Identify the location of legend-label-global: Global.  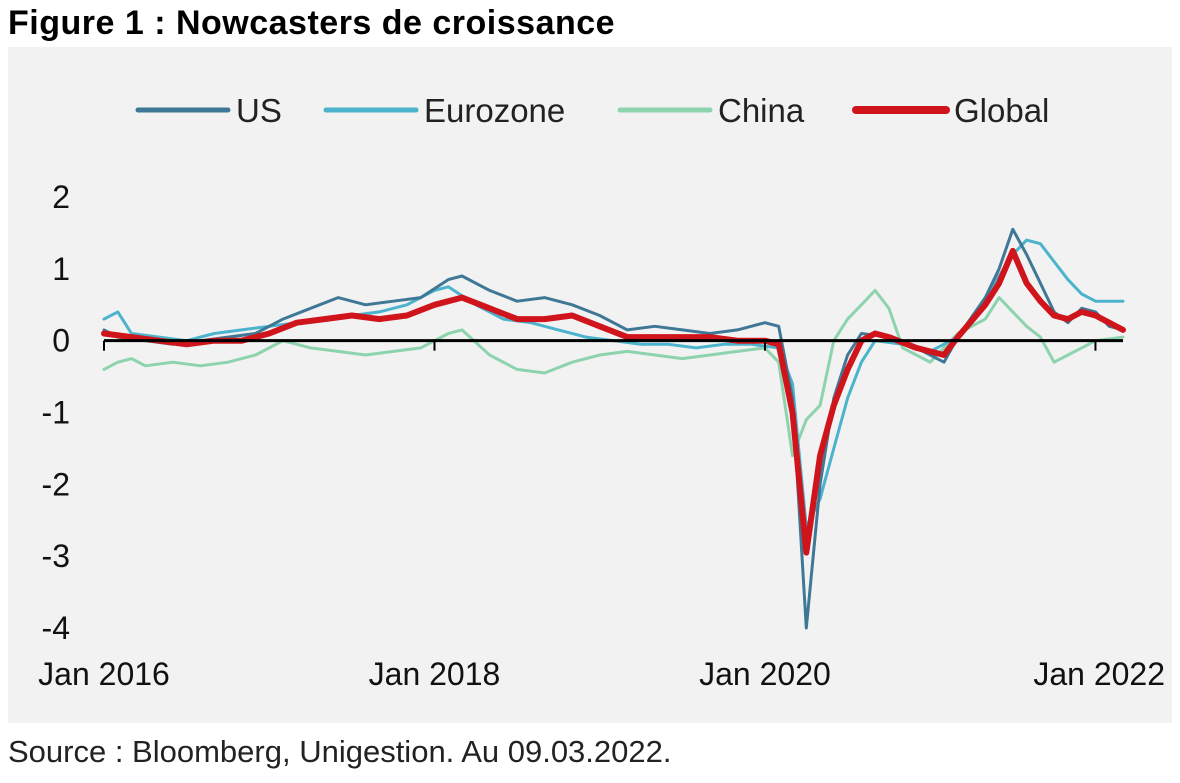
(1001, 110).